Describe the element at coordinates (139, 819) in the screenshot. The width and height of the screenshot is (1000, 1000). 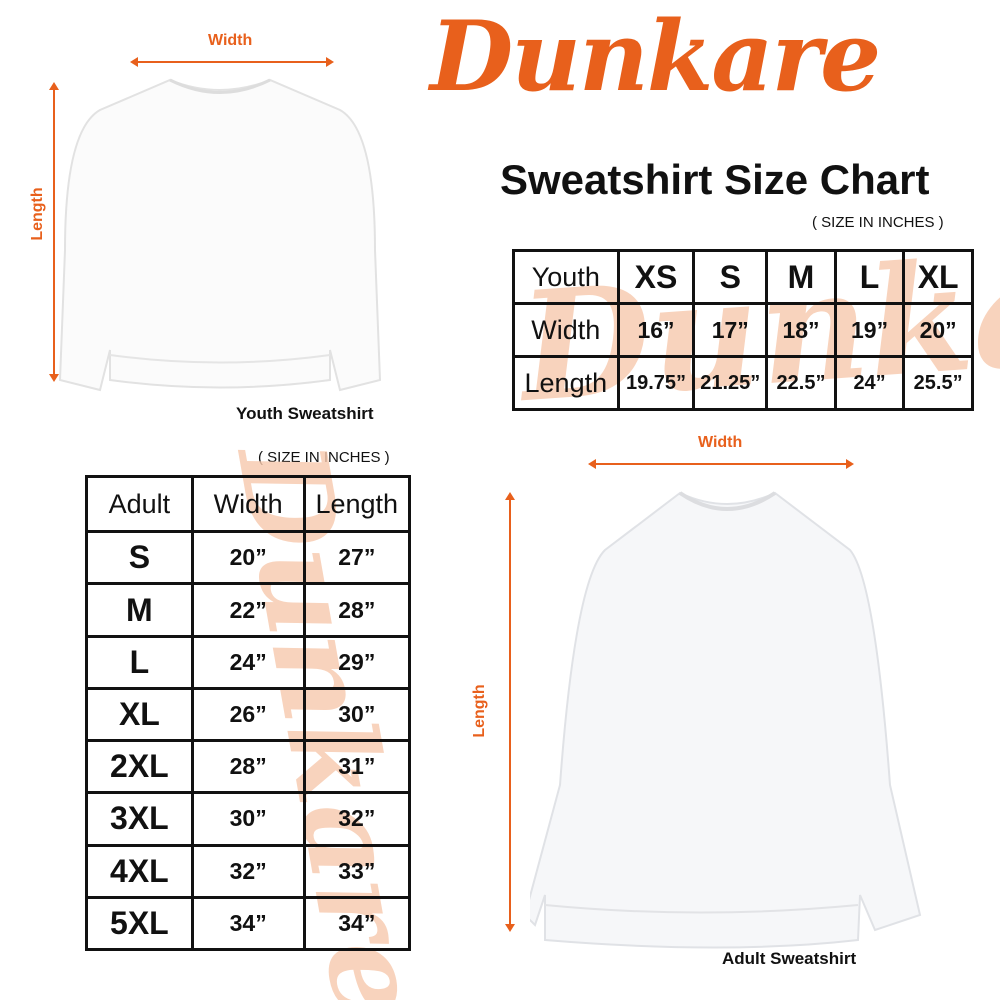
I see `size-label: 3XL` at that location.